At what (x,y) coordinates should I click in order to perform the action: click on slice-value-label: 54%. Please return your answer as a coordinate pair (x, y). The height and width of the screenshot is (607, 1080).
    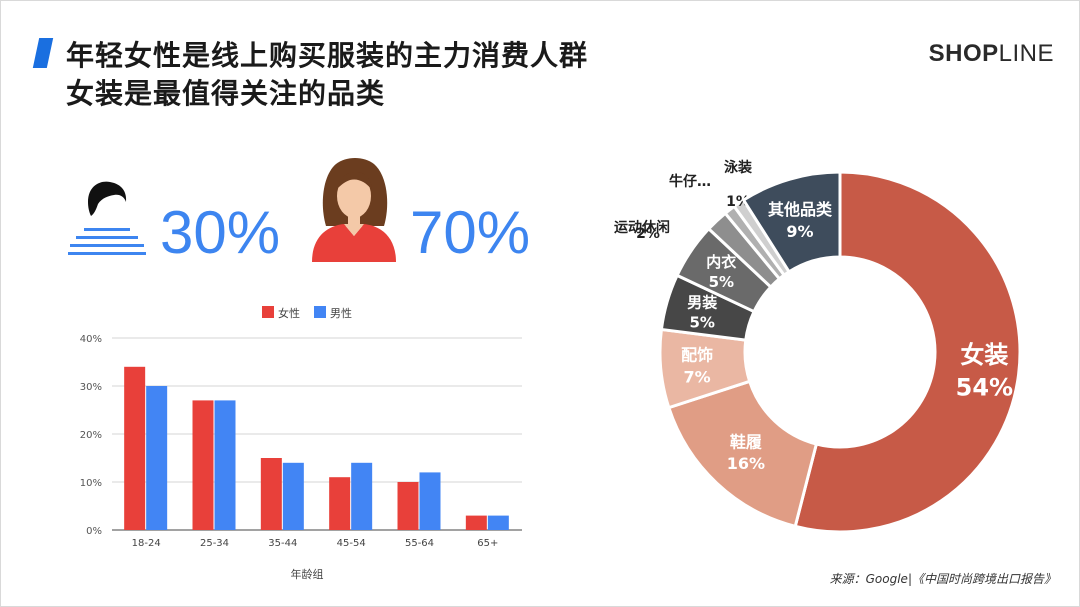
    Looking at the image, I should click on (984, 387).